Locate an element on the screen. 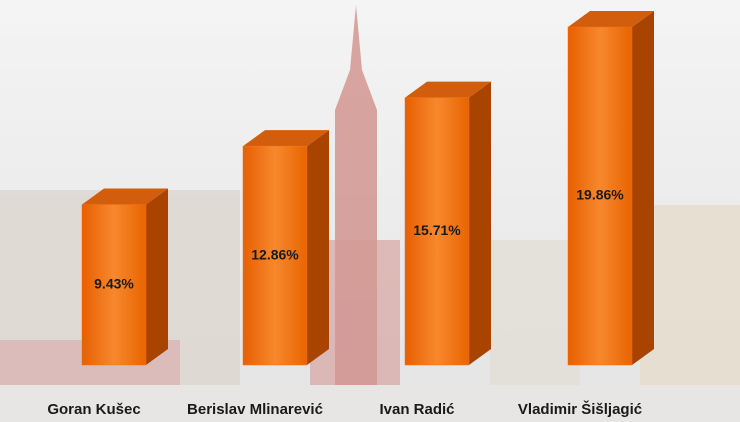  x-tick-label: Berislav Mlinarević is located at coordinates (255, 409).